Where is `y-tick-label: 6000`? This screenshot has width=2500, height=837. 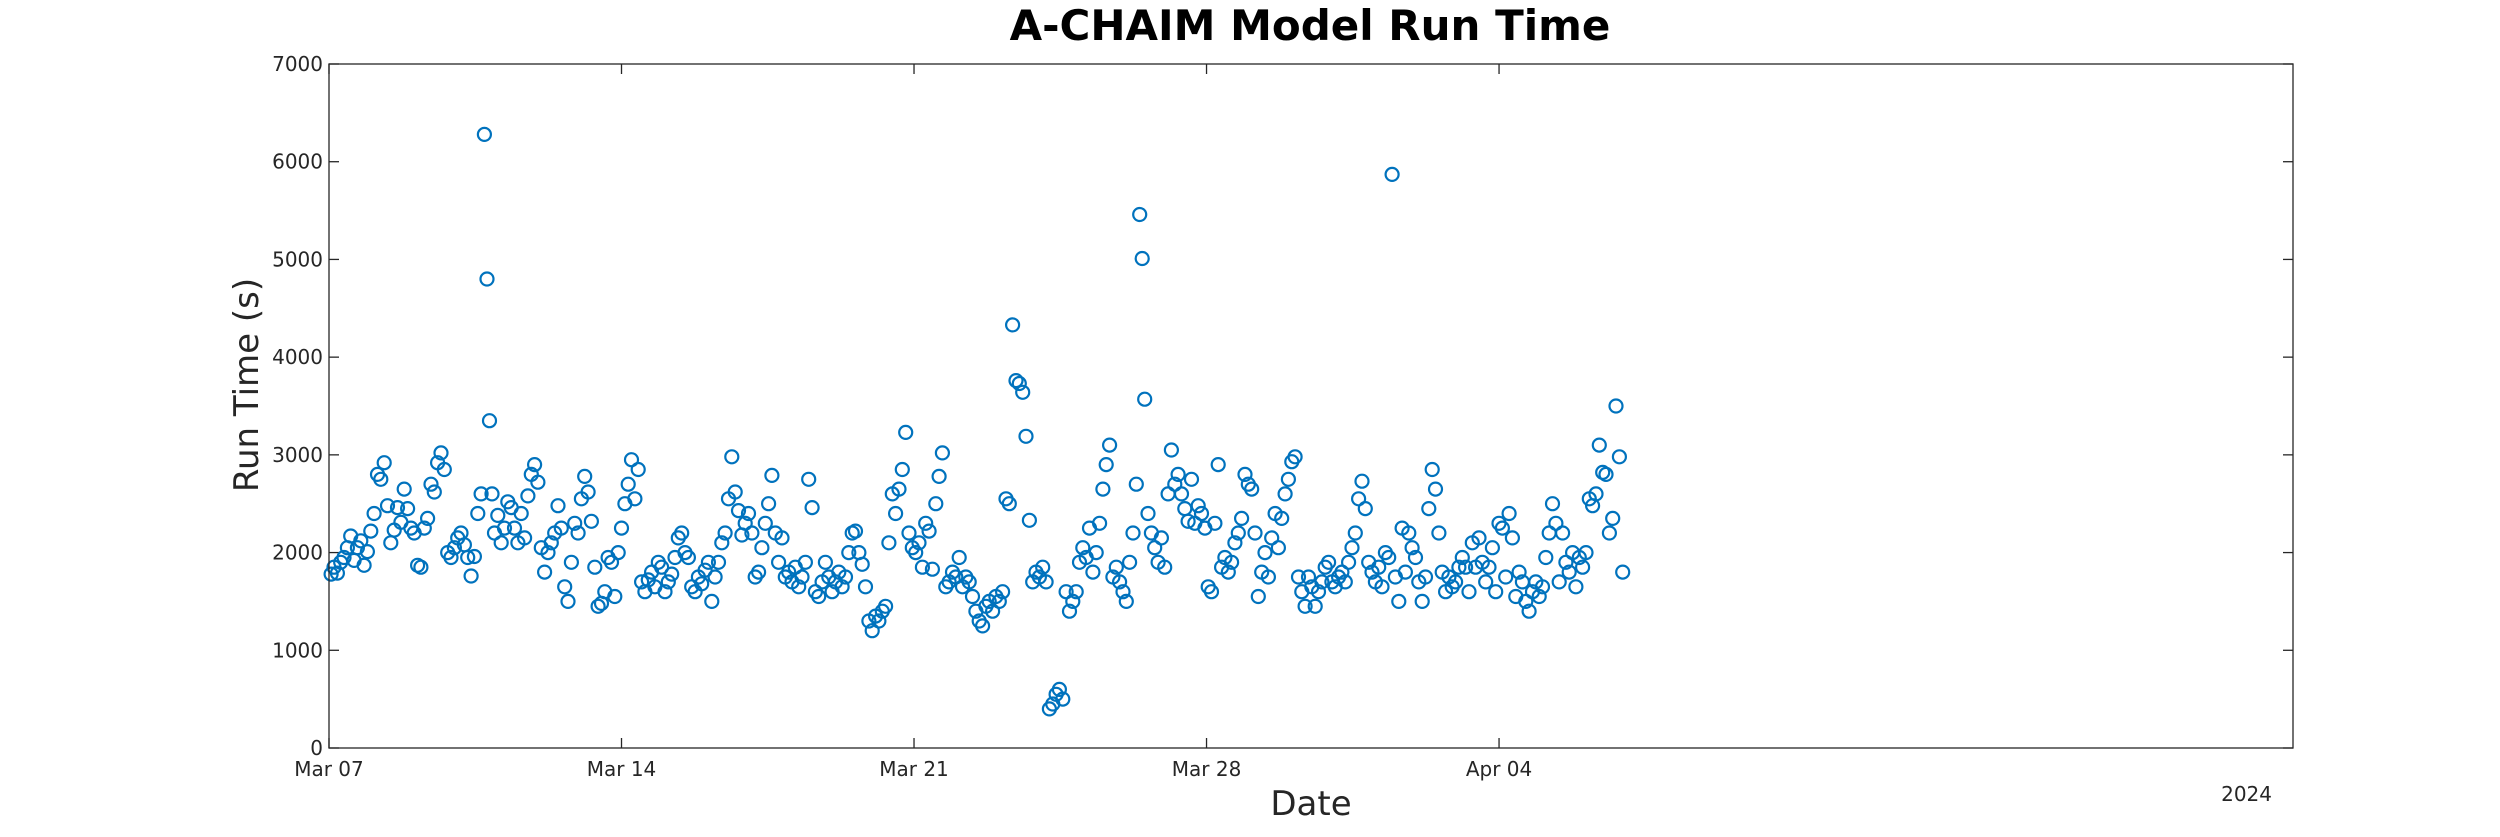 y-tick-label: 6000 is located at coordinates (297, 162).